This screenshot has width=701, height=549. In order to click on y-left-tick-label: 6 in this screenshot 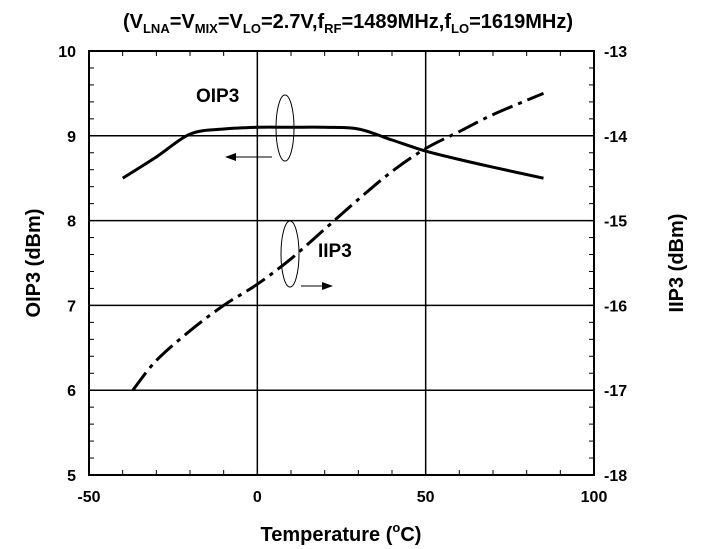, I will do `click(71, 391)`.